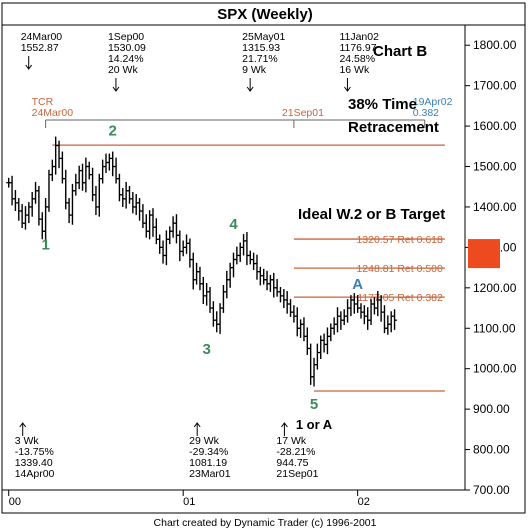 This screenshot has height=532, width=530. I want to click on top-annotation-line: 1552.87, so click(40, 48).